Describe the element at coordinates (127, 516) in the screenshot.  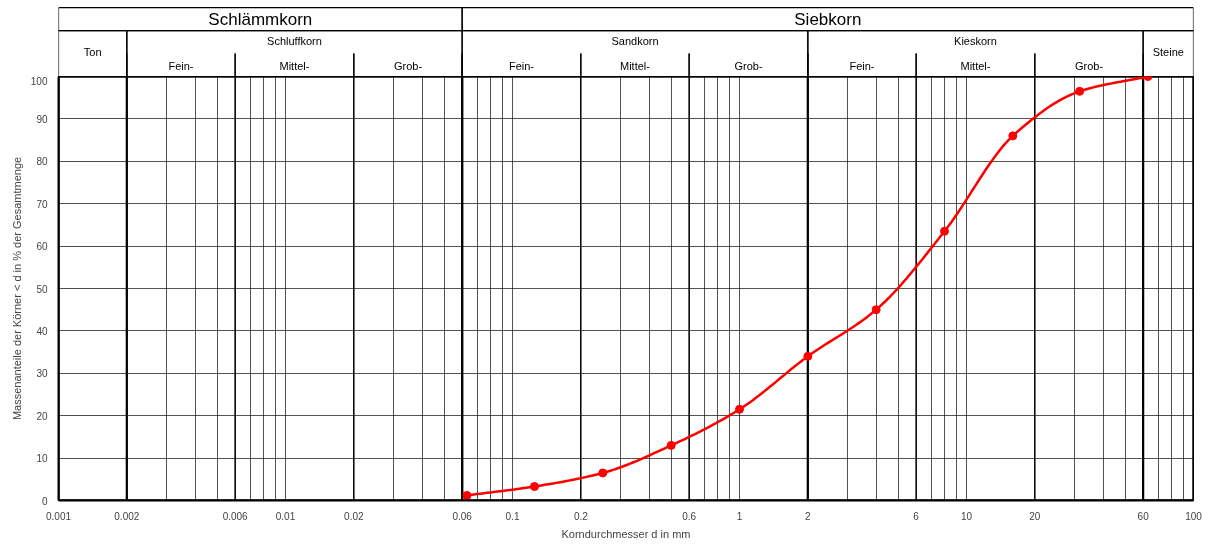
I see `x-tick-label: 0.002` at that location.